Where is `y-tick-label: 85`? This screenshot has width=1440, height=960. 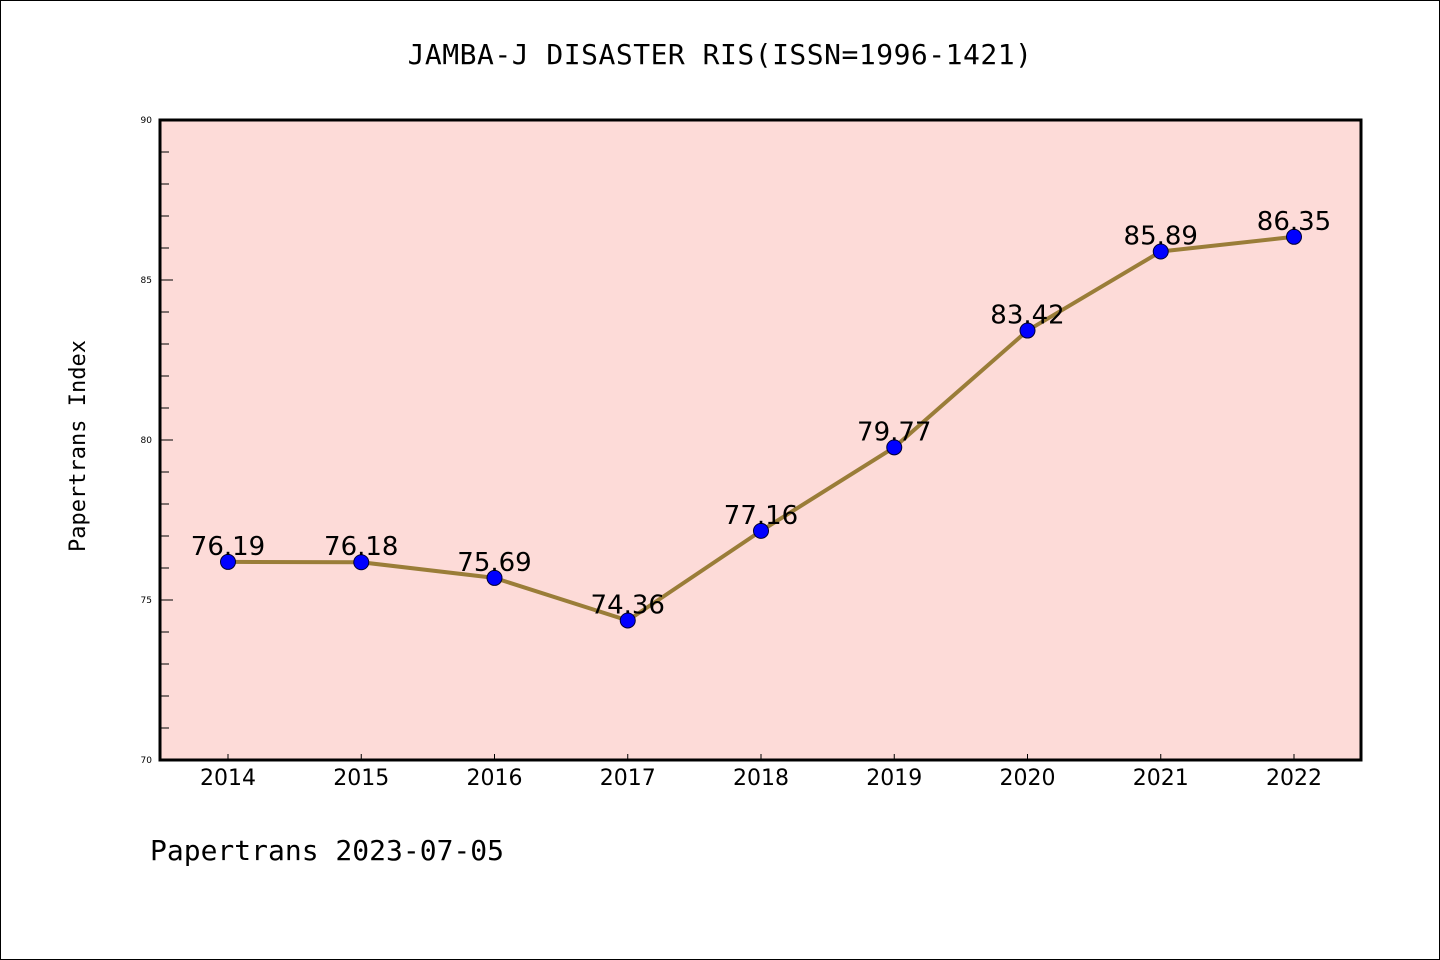 y-tick-label: 85 is located at coordinates (146, 281).